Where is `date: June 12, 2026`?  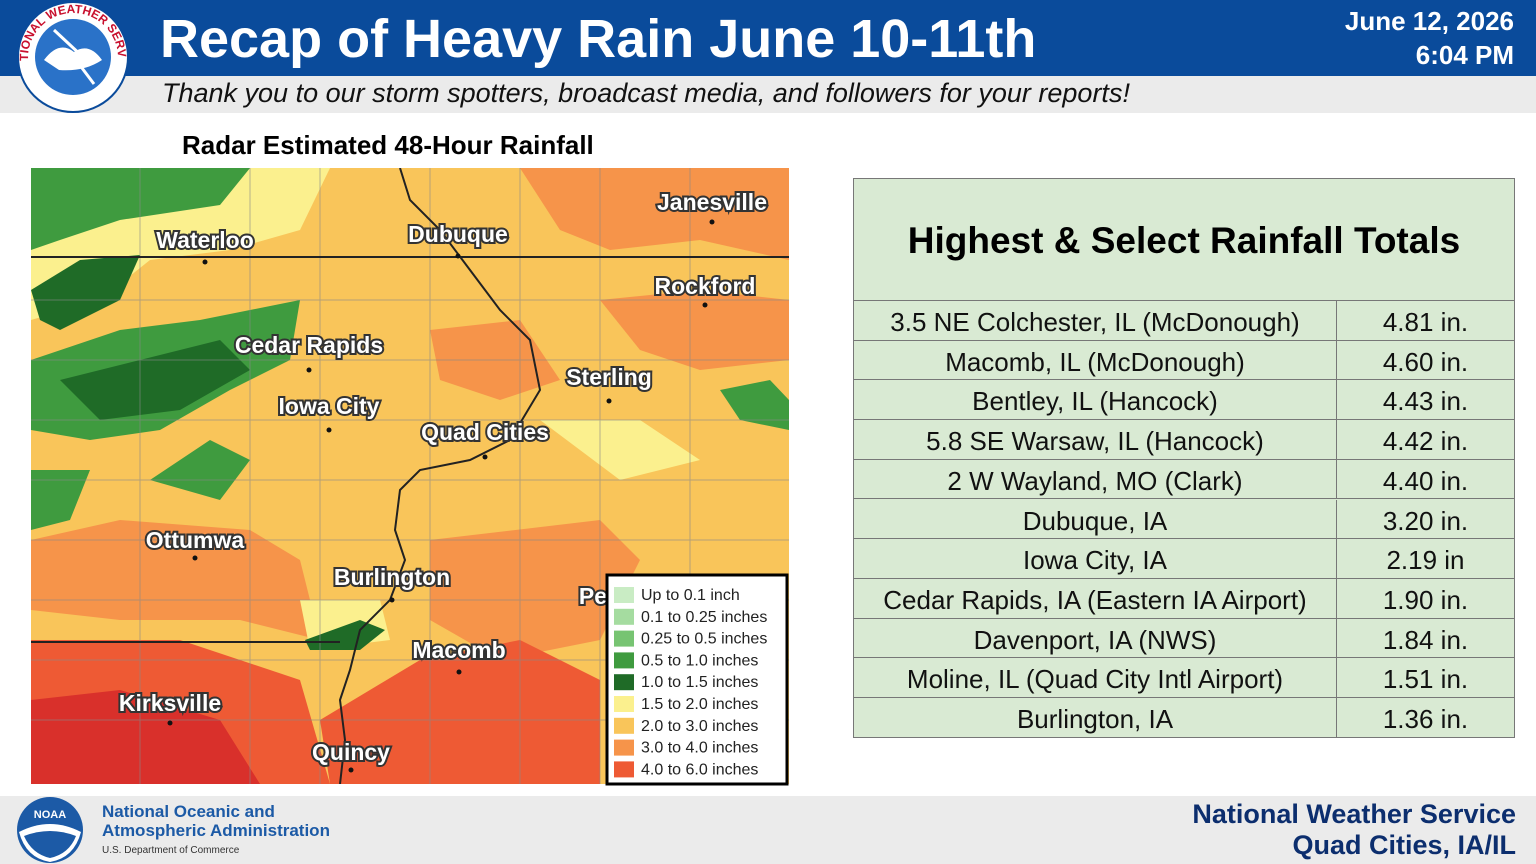
date: June 12, 2026 is located at coordinates (1429, 21).